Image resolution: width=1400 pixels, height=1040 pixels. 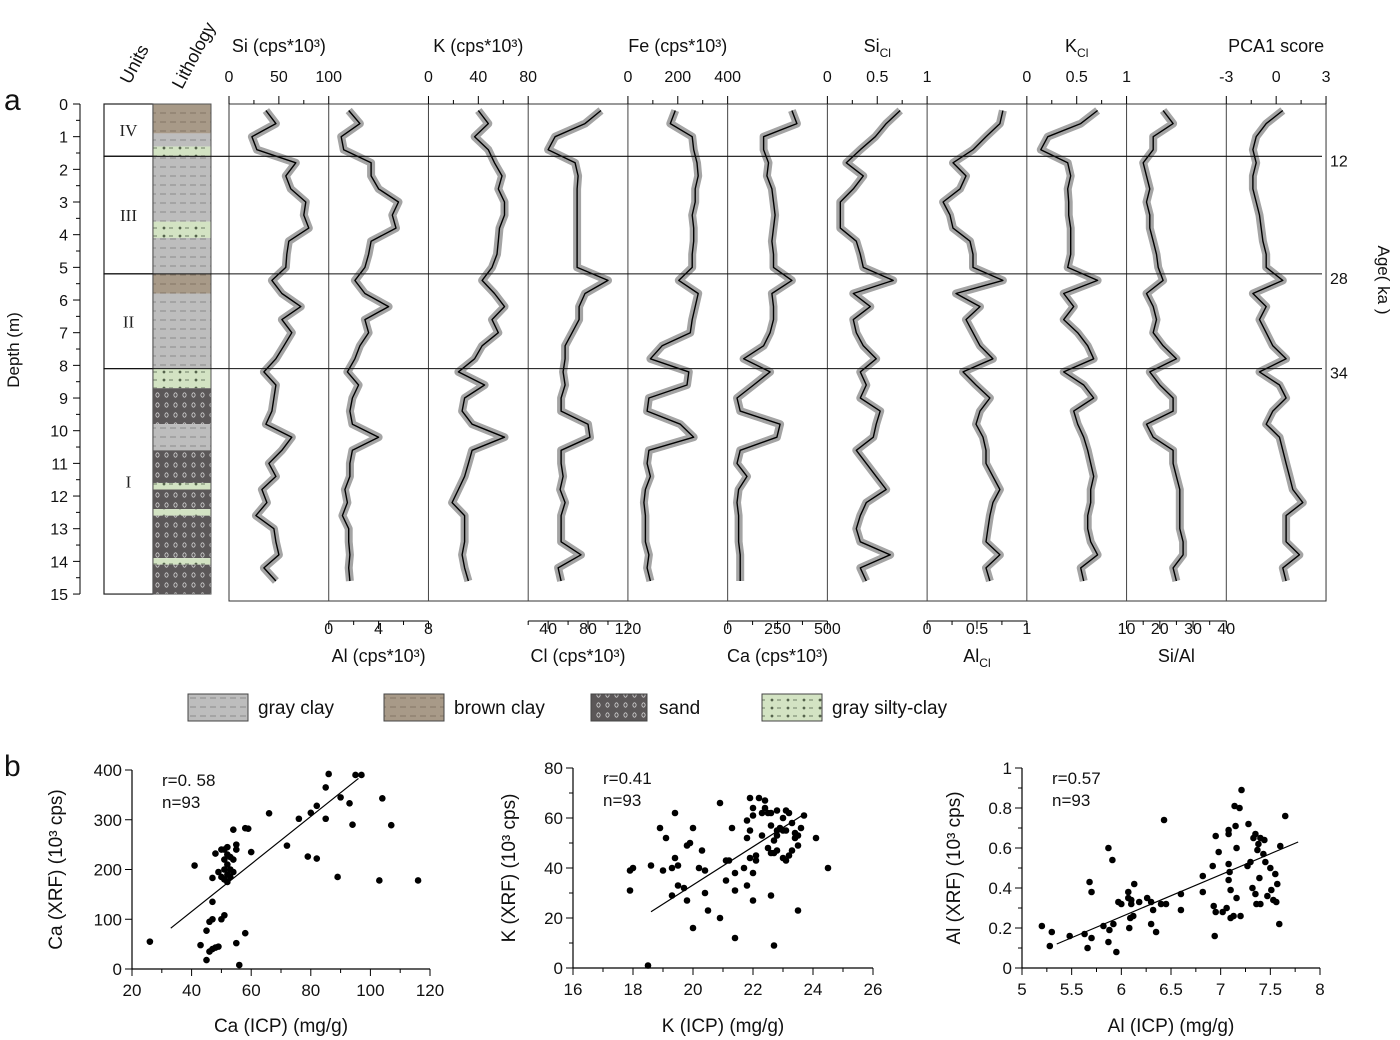 What do you see at coordinates (310, 990) in the screenshot?
I see `x-tick-label: 80` at bounding box center [310, 990].